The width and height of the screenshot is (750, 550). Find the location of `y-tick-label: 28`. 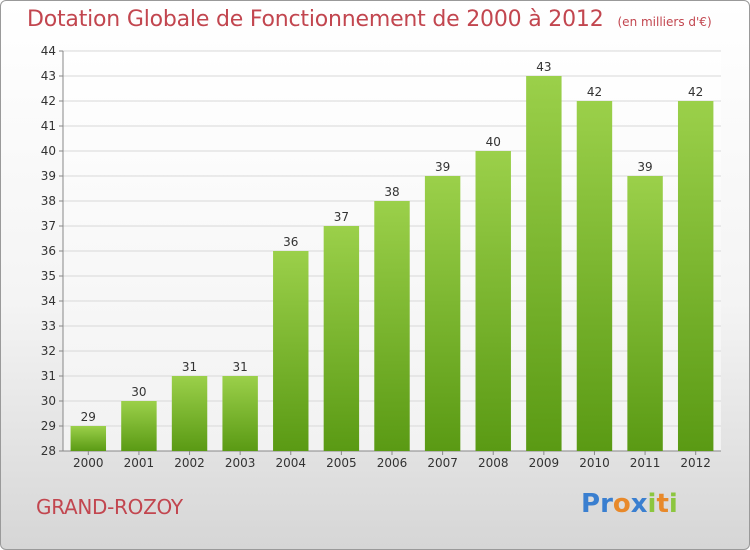

y-tick-label: 28 is located at coordinates (48, 451).